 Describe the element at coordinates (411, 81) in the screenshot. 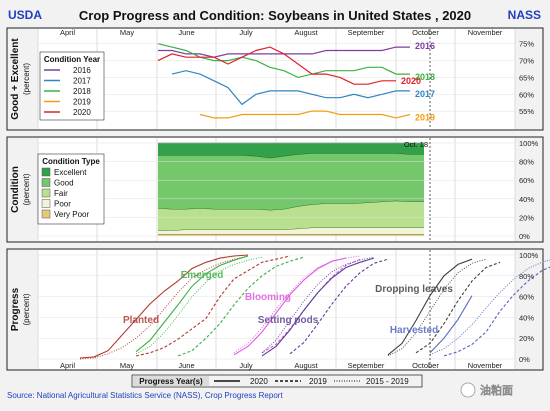

I see `series-end-label-2020: 2020` at that location.